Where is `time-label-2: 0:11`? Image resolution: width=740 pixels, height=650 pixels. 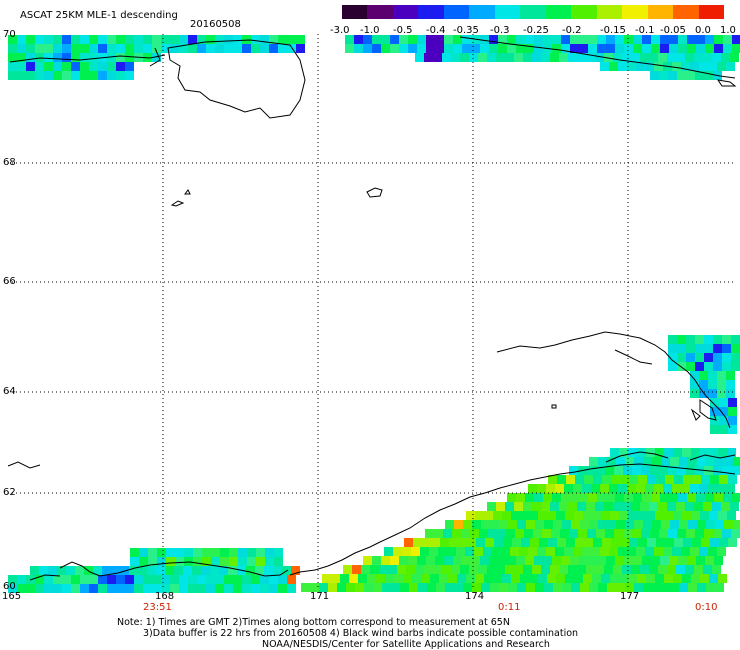 time-label-2: 0:11 is located at coordinates (509, 607).